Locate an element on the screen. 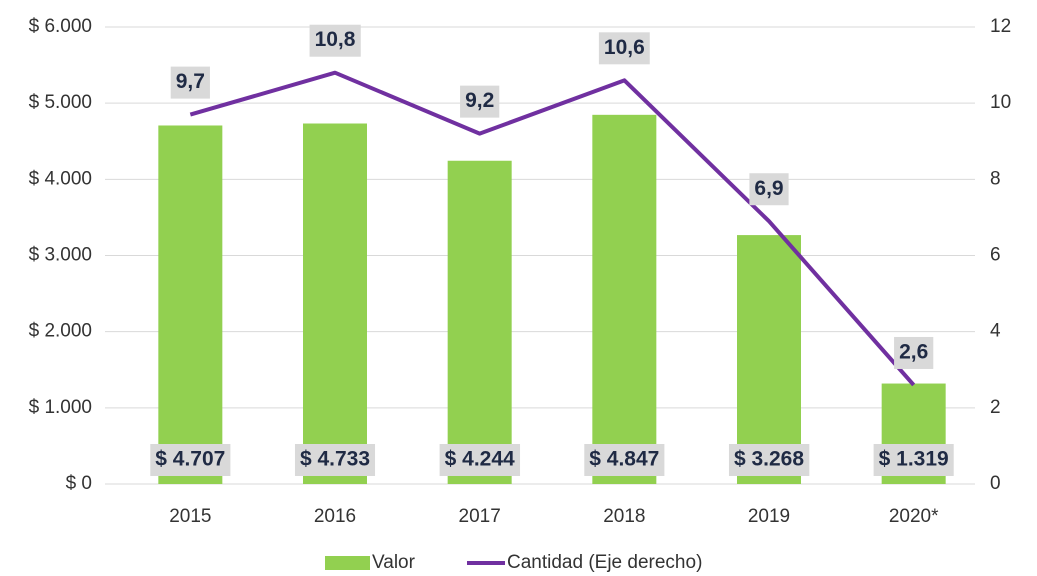 The width and height of the screenshot is (1037, 576). x-tick-label: 2017 is located at coordinates (480, 516).